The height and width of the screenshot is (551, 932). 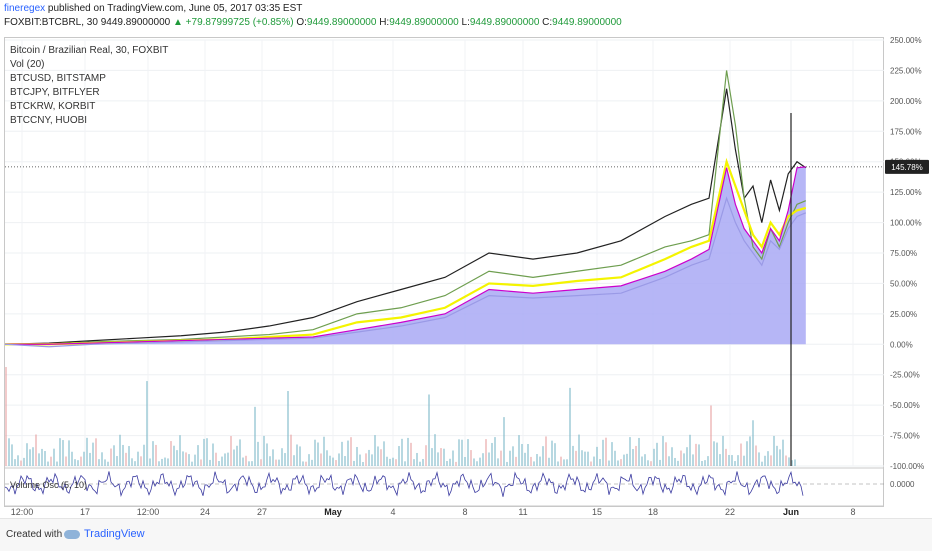 I want to click on symbol-info: FOXBIT:BTCBRL, 30 9449.89000000, so click(x=87, y=22).